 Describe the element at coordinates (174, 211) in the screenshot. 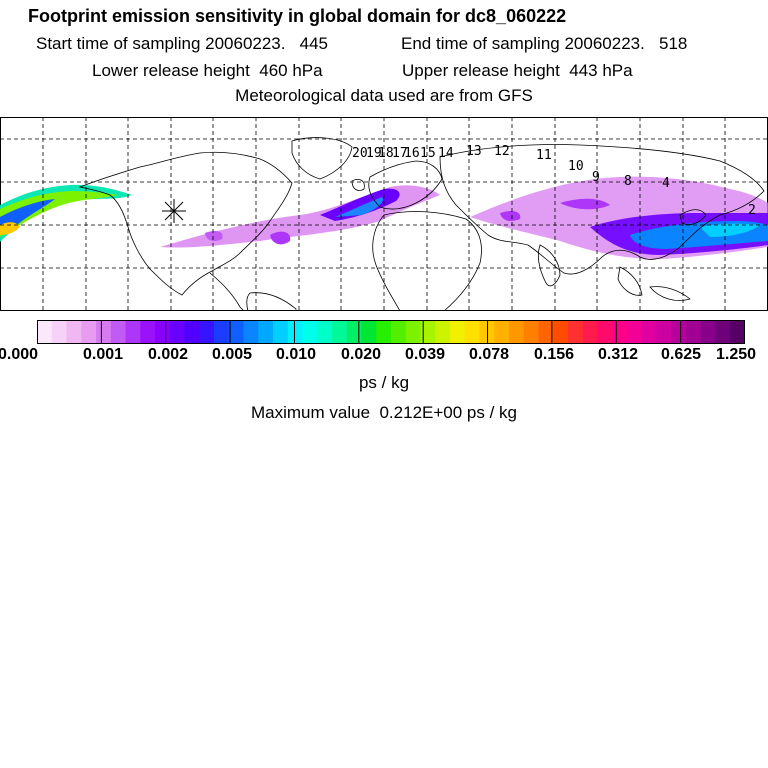

I see `release-point-marker` at that location.